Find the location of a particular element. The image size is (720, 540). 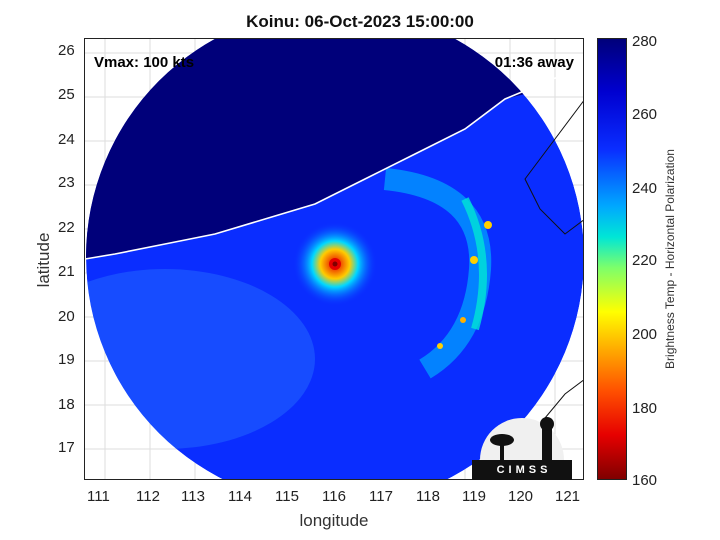

x-tick: 112 is located at coordinates (148, 496).